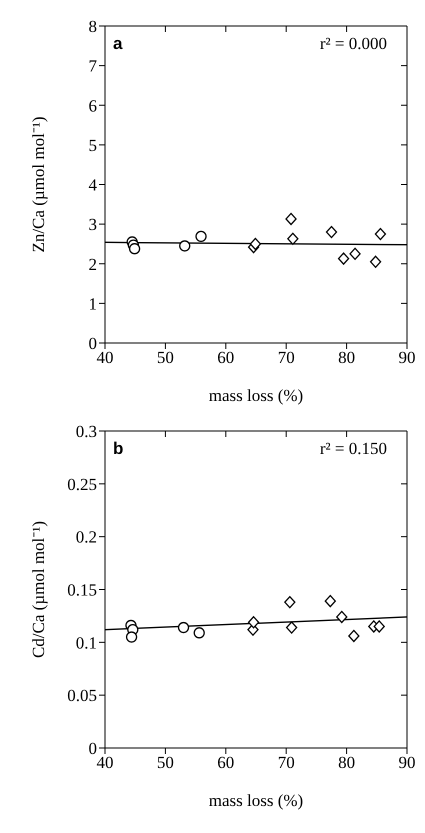  I want to click on y-tick-label: 3, so click(92, 224).